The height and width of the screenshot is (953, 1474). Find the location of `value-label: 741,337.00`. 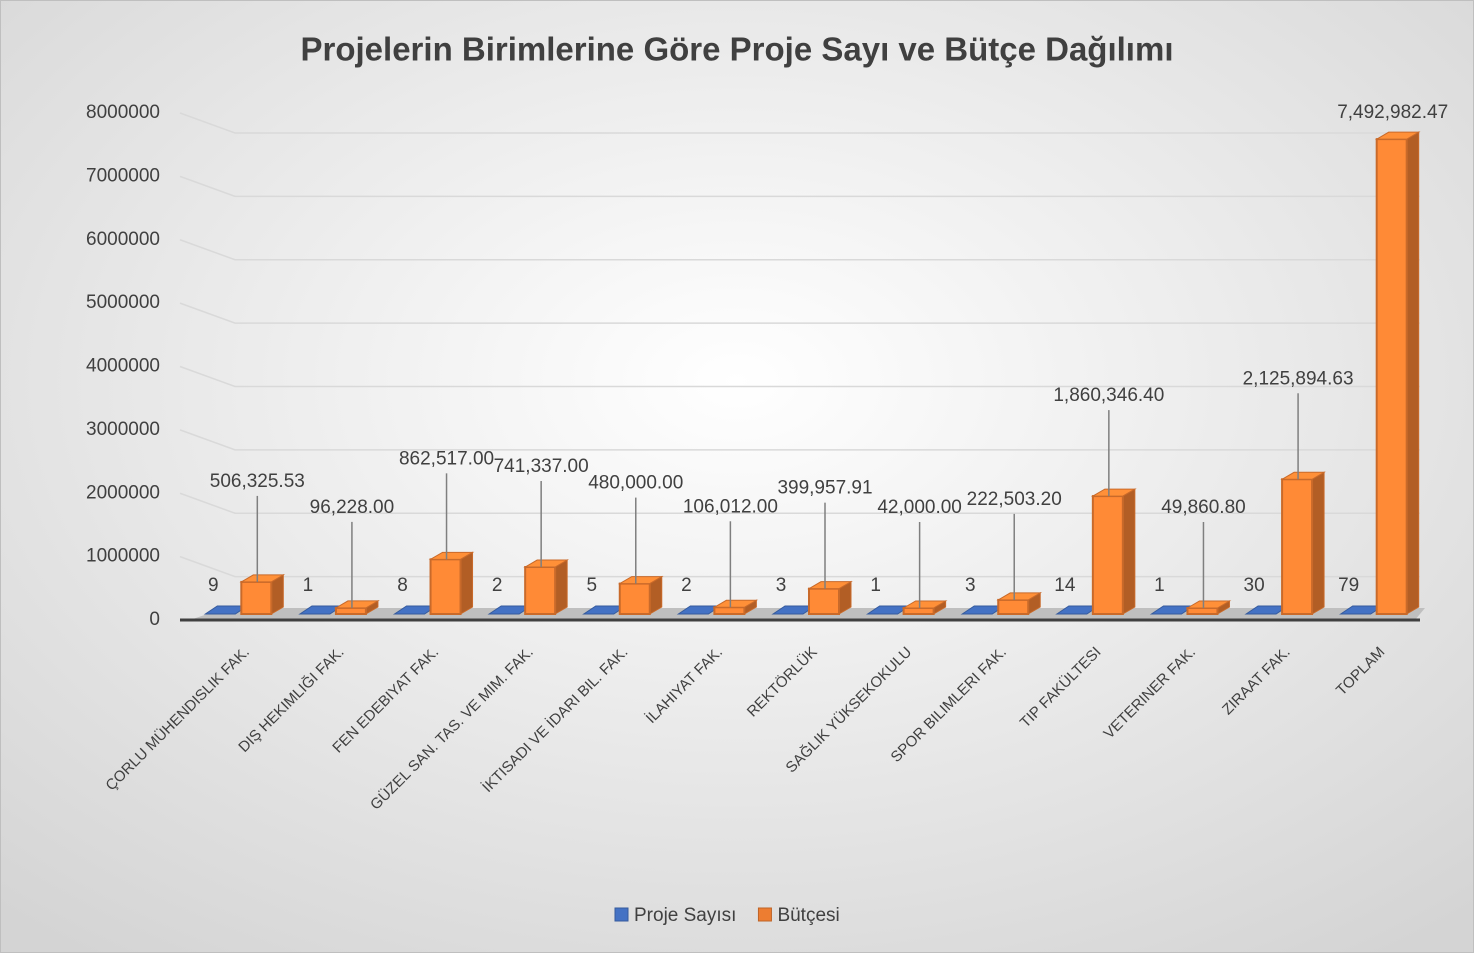

value-label: 741,337.00 is located at coordinates (541, 466).